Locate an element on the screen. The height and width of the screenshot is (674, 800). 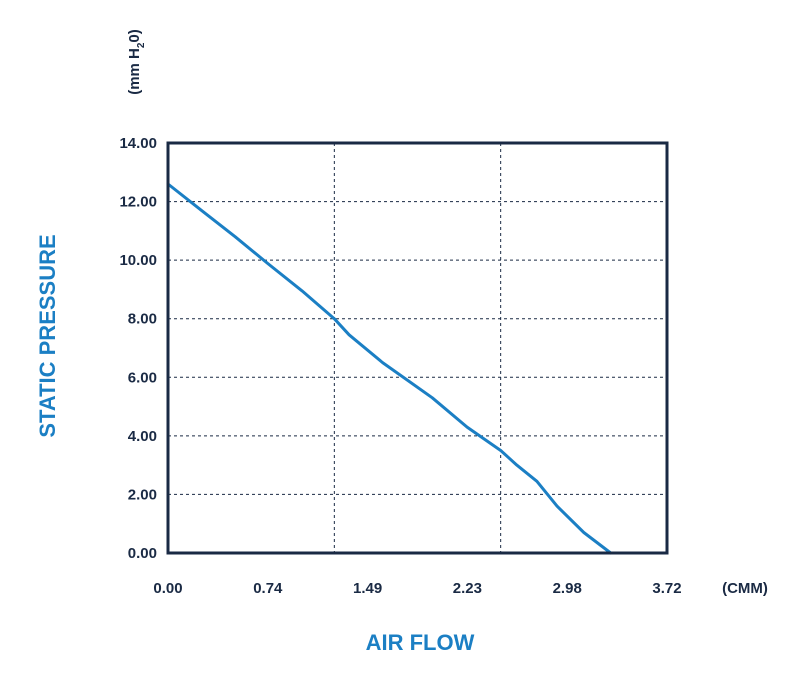
x-tick-labels: 0.00 0.74 1.49 2.23 2.98 3.72 is located at coordinates (417, 588).